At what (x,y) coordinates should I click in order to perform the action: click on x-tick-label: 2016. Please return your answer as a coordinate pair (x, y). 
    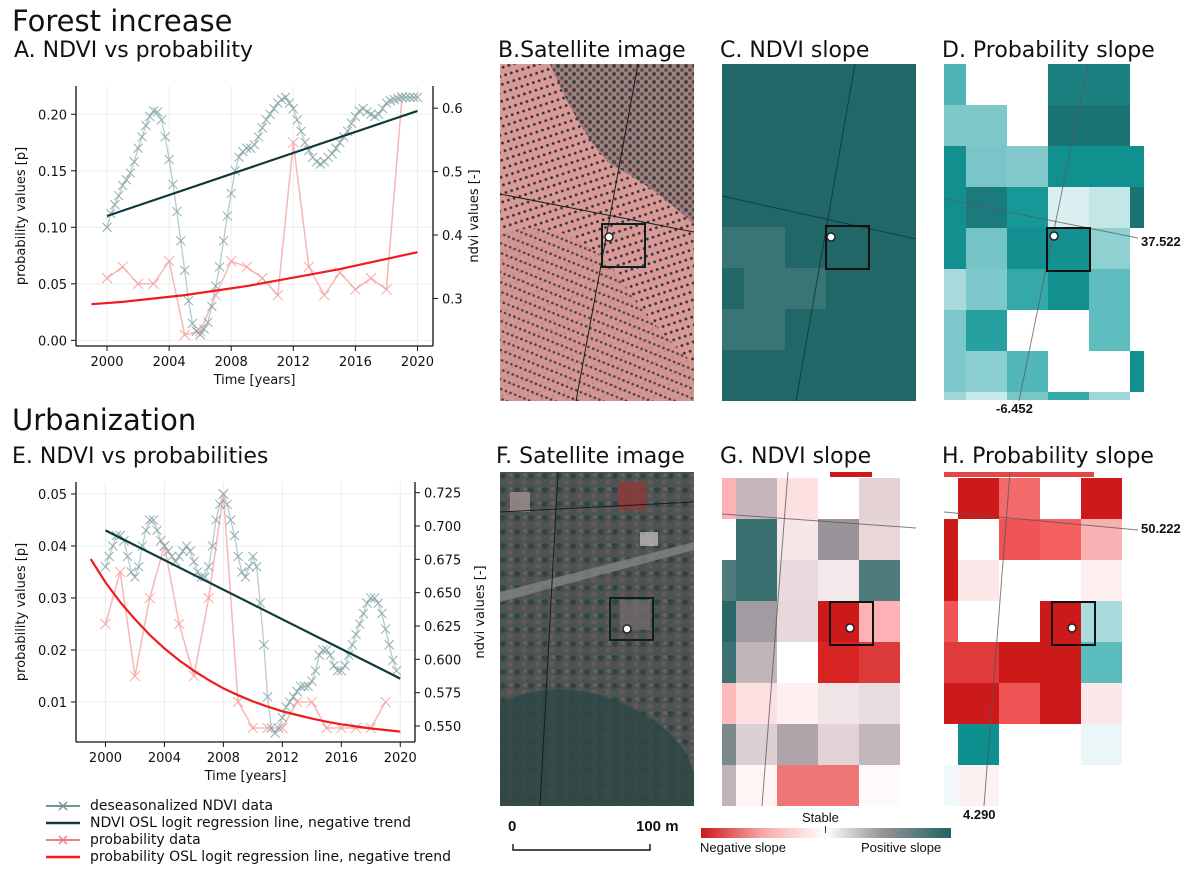
    Looking at the image, I should click on (341, 758).